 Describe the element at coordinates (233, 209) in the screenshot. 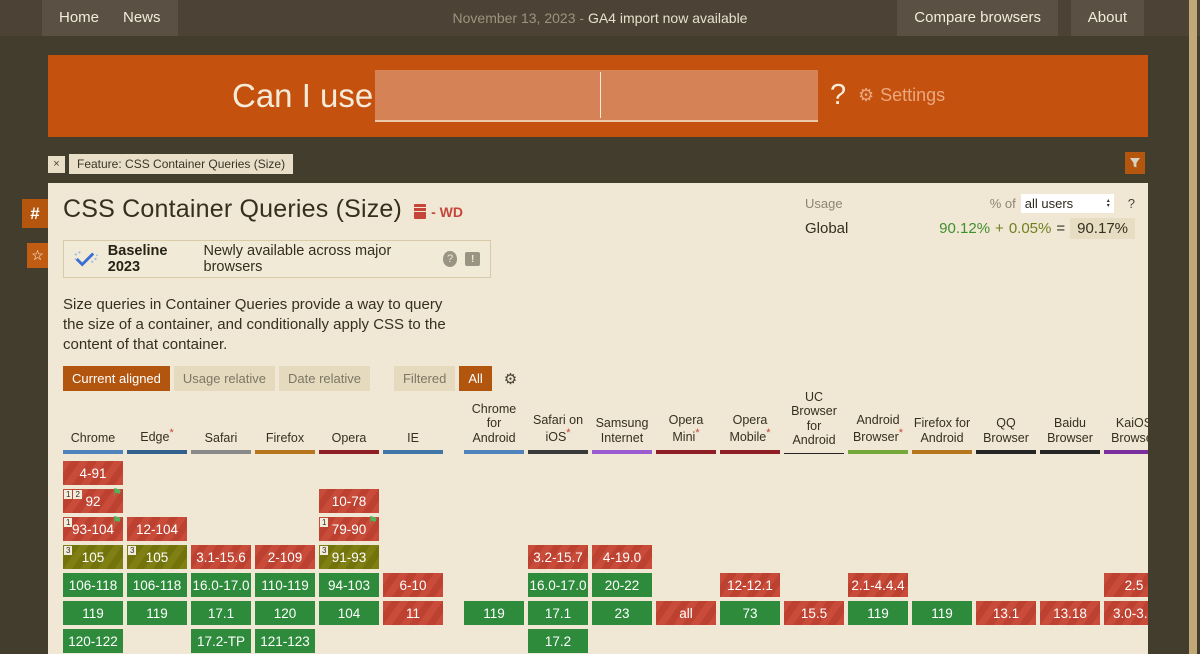

I see `page-title: CSS Container Queries (Size)` at that location.